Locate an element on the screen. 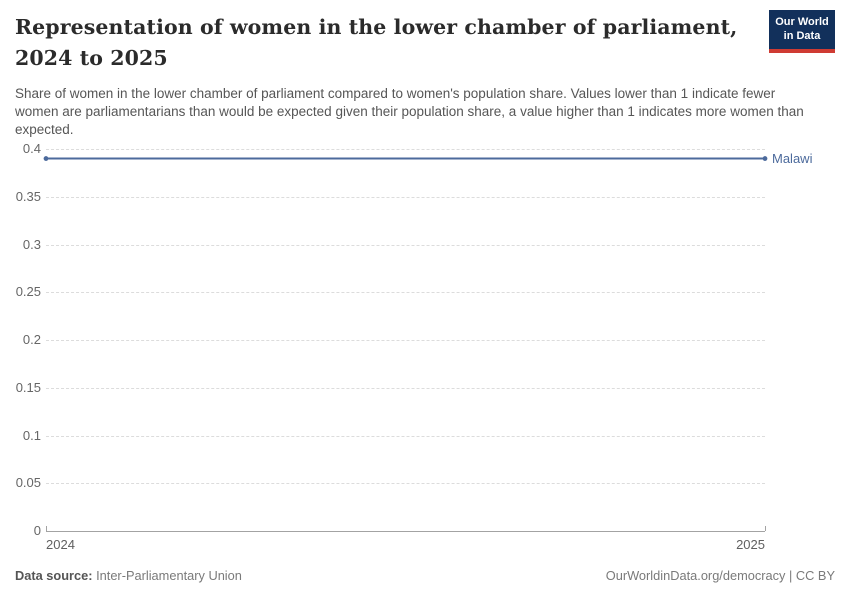  y-axis-label: 0.4 is located at coordinates (31, 148).